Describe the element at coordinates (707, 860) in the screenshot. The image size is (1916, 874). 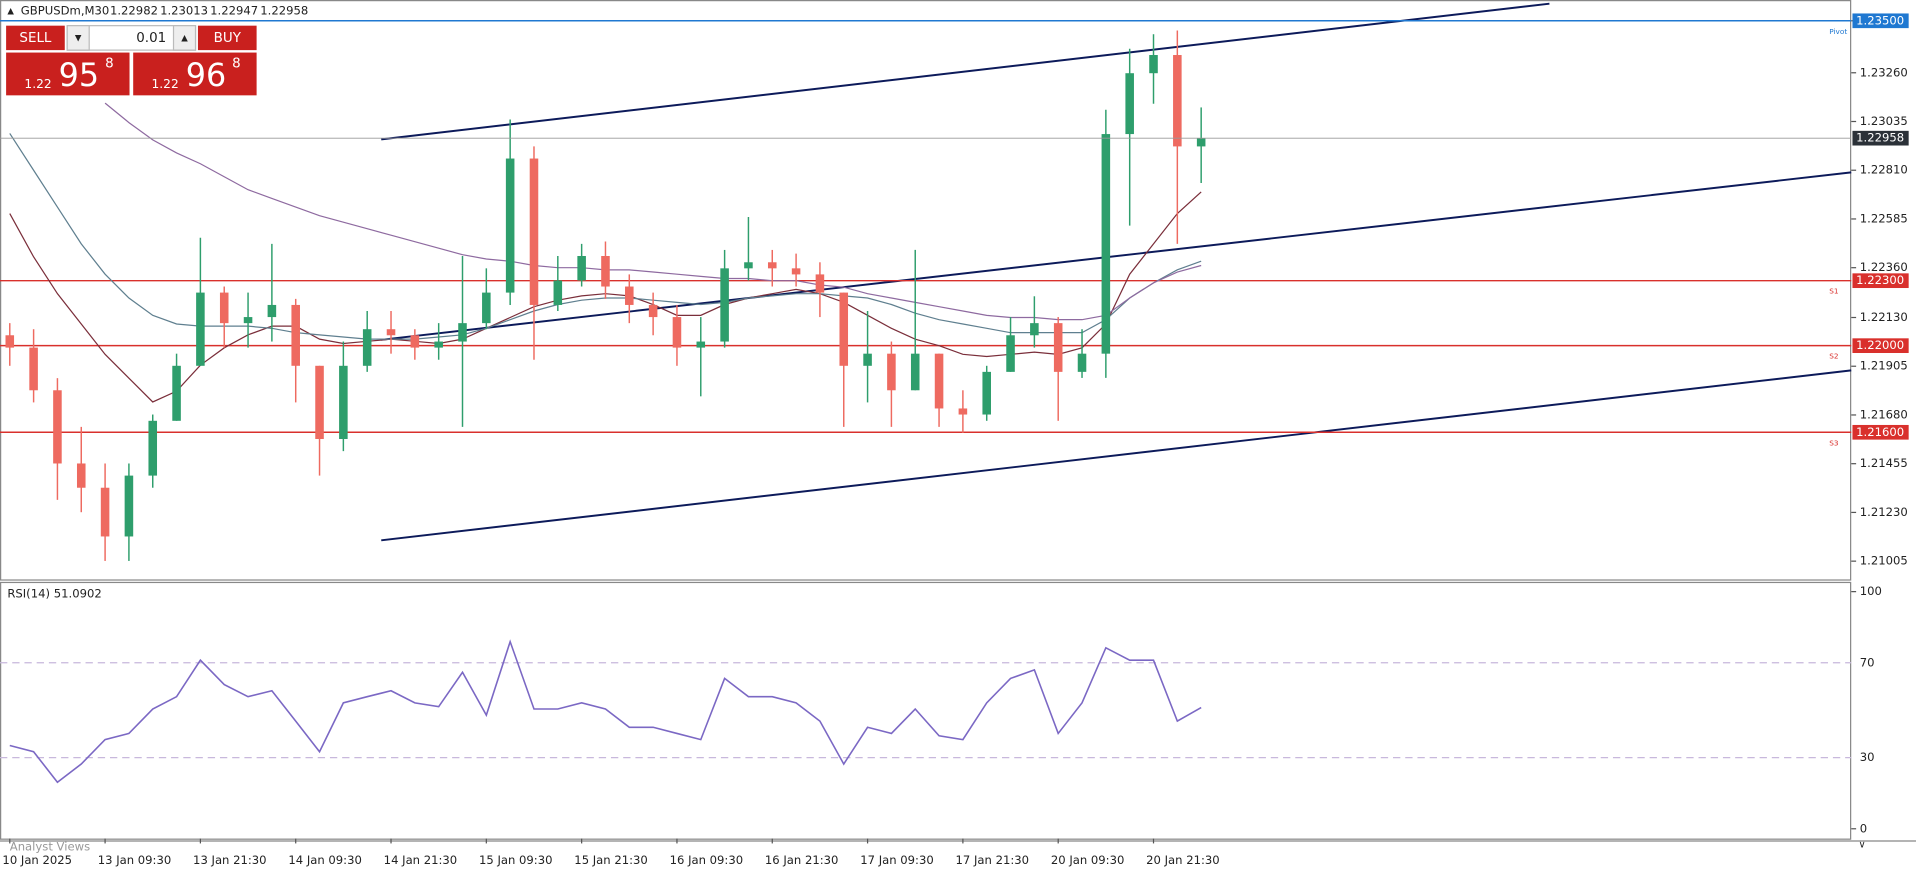
I see `x-tick-label: 16 Jan 09:30` at that location.